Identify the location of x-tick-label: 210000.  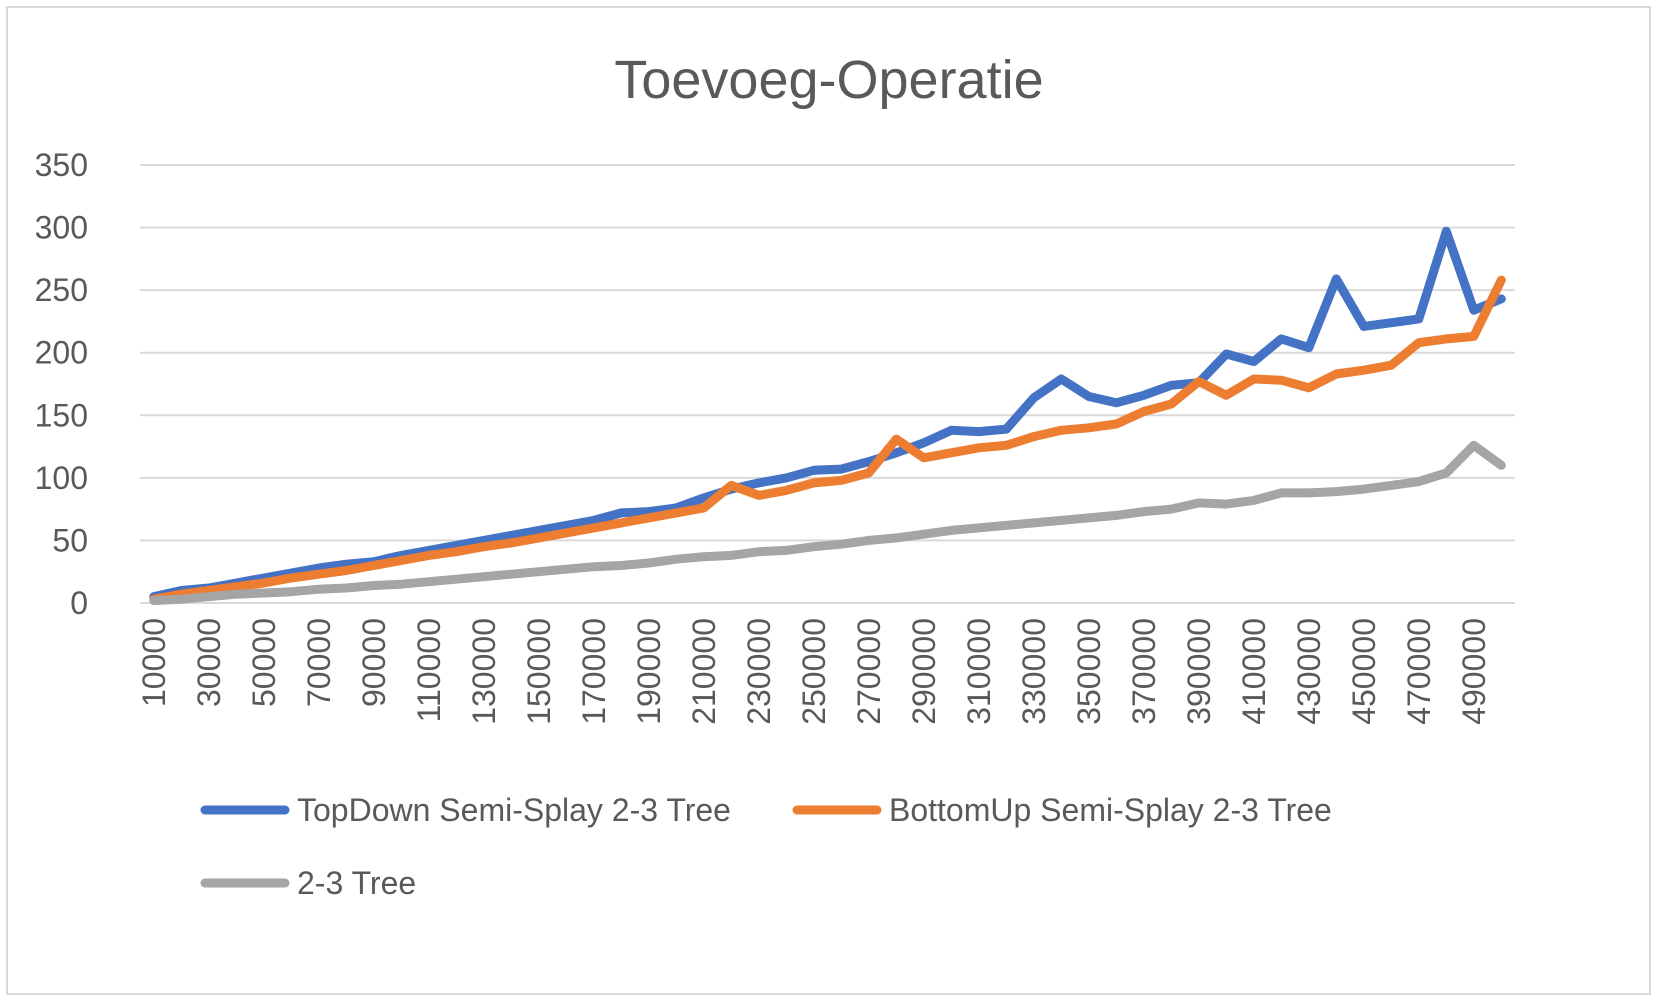
(704, 671).